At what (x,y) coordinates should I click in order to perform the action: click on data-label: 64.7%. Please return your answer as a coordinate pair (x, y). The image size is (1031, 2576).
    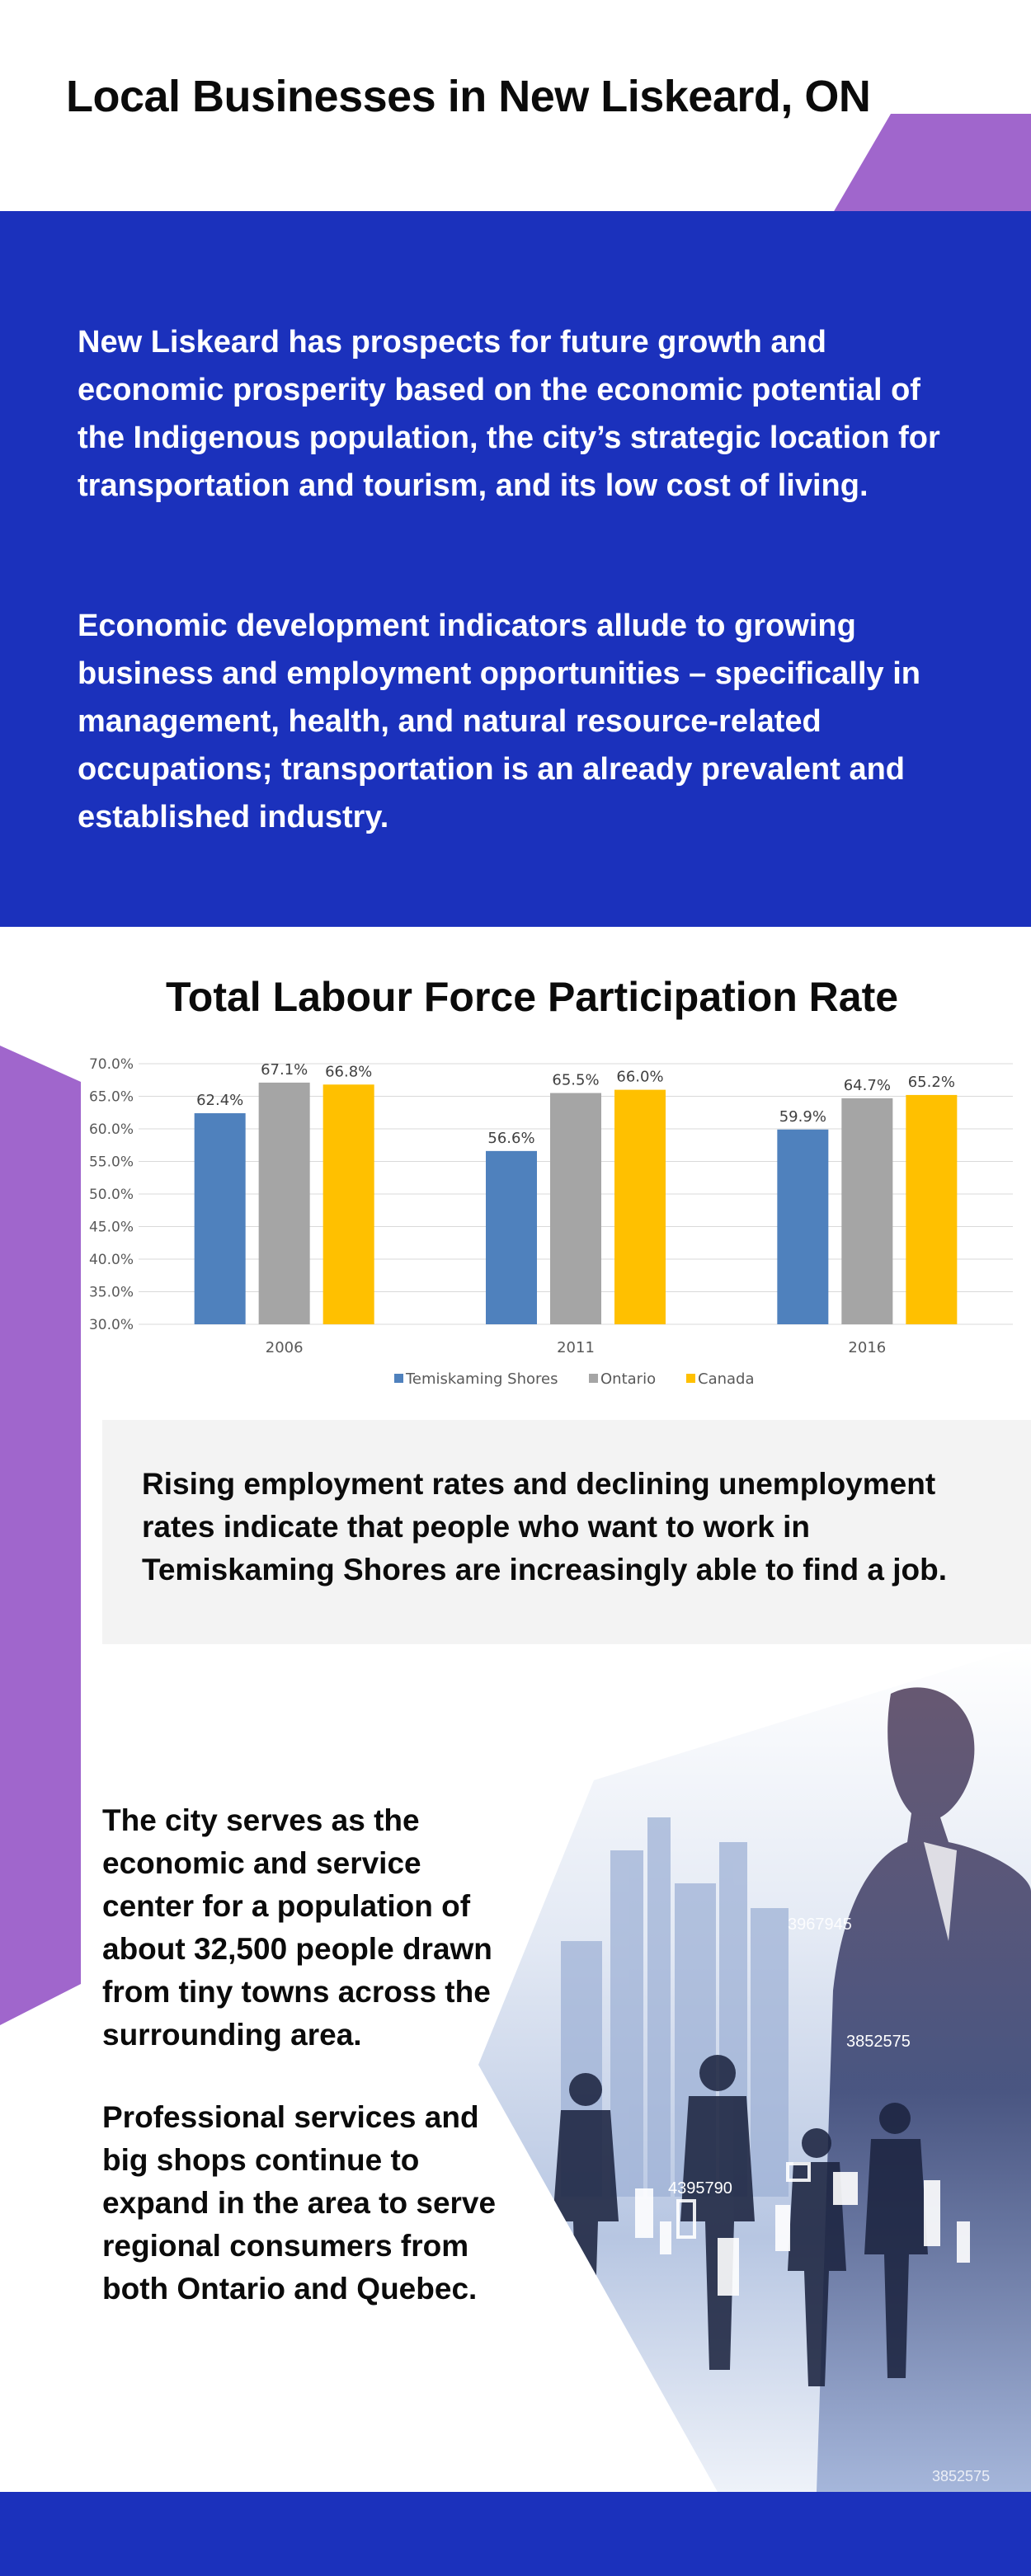
    Looking at the image, I should click on (867, 1085).